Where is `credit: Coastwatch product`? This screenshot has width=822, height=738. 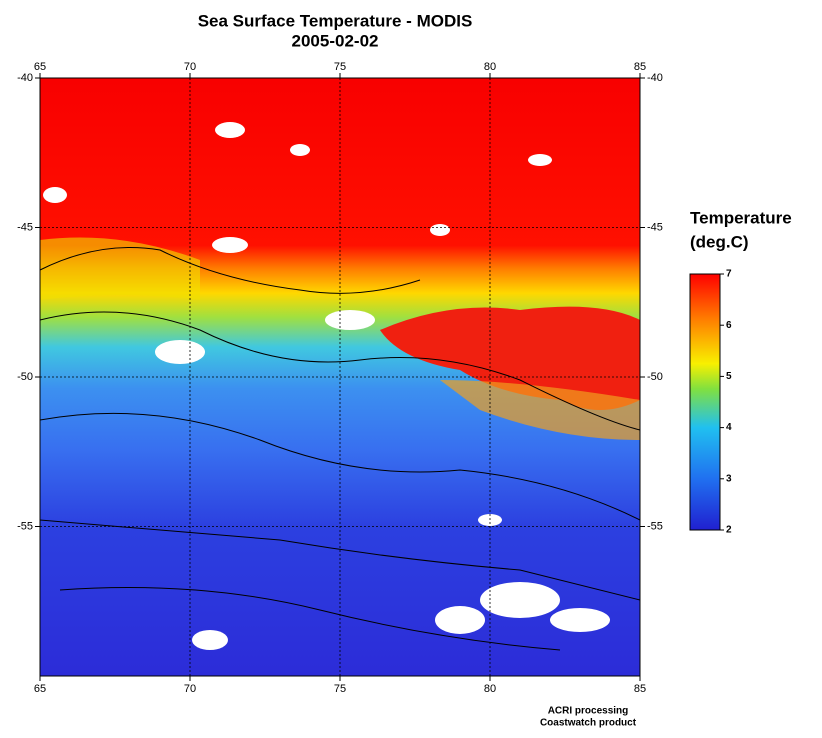 credit: Coastwatch product is located at coordinates (588, 723).